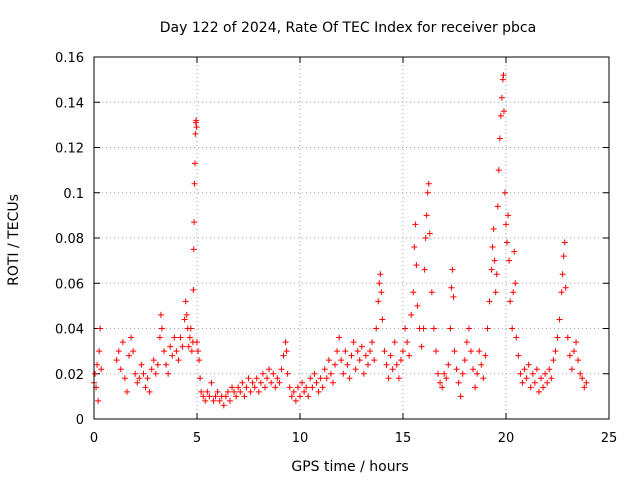  Describe the element at coordinates (197, 438) in the screenshot. I see `x-tick-label: 5` at that location.